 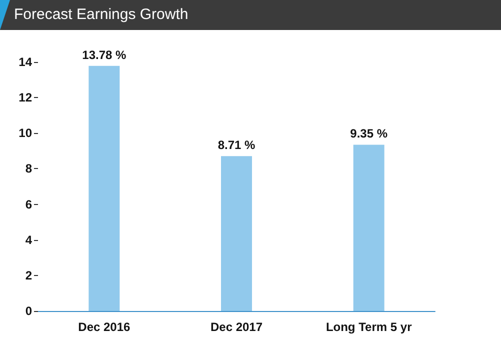 I want to click on y-tick-label: 14, so click(x=25, y=62).